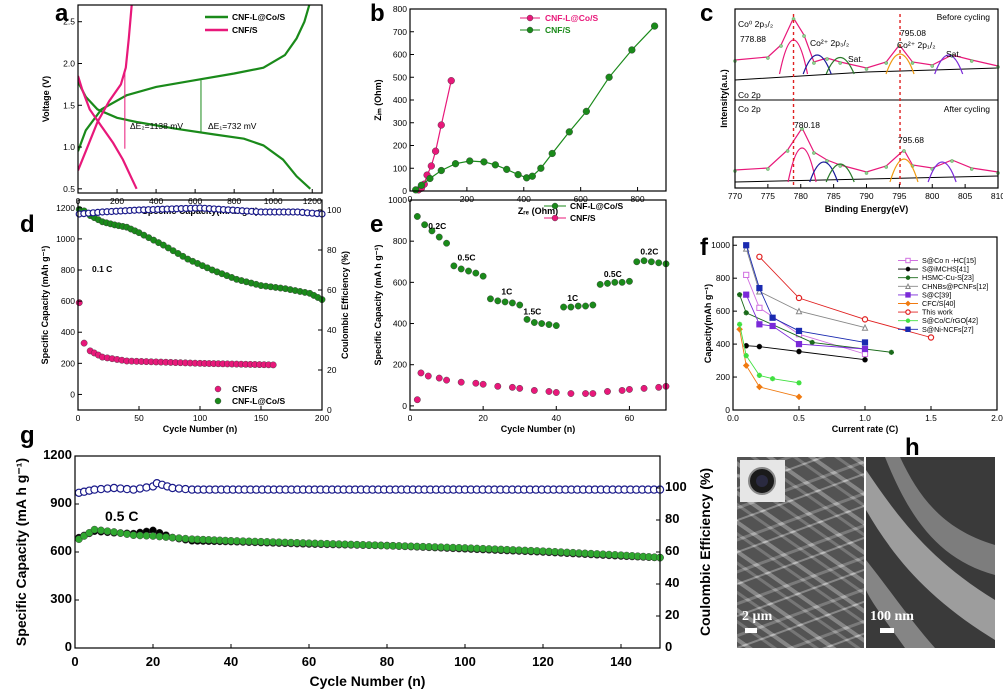 The image size is (1003, 693). Describe the element at coordinates (805, 288) in the screenshot. I see `f-chnbs-pcnfs-12--line` at that location.